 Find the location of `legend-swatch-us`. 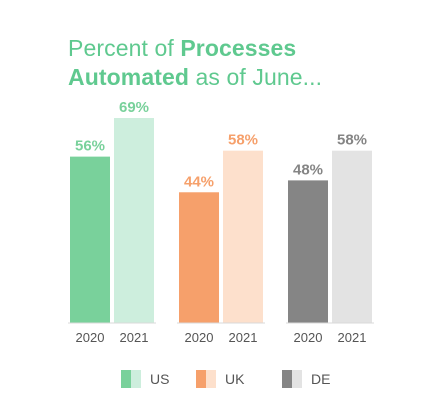

legend-swatch-us is located at coordinates (131, 379).